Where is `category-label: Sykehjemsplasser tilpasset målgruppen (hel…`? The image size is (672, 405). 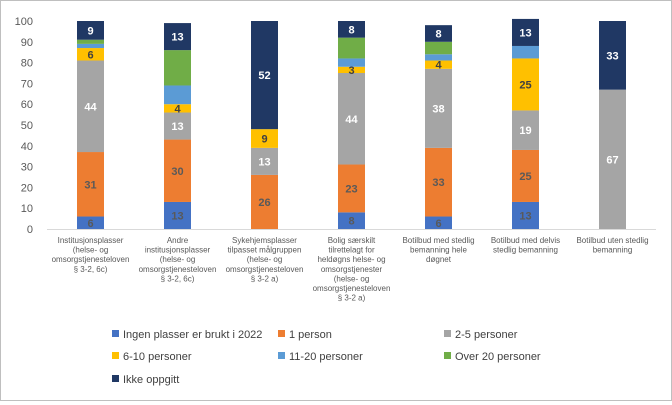
category-label: Sykehjemsplasser tilpasset målgruppen (hel… is located at coordinates (265, 259).